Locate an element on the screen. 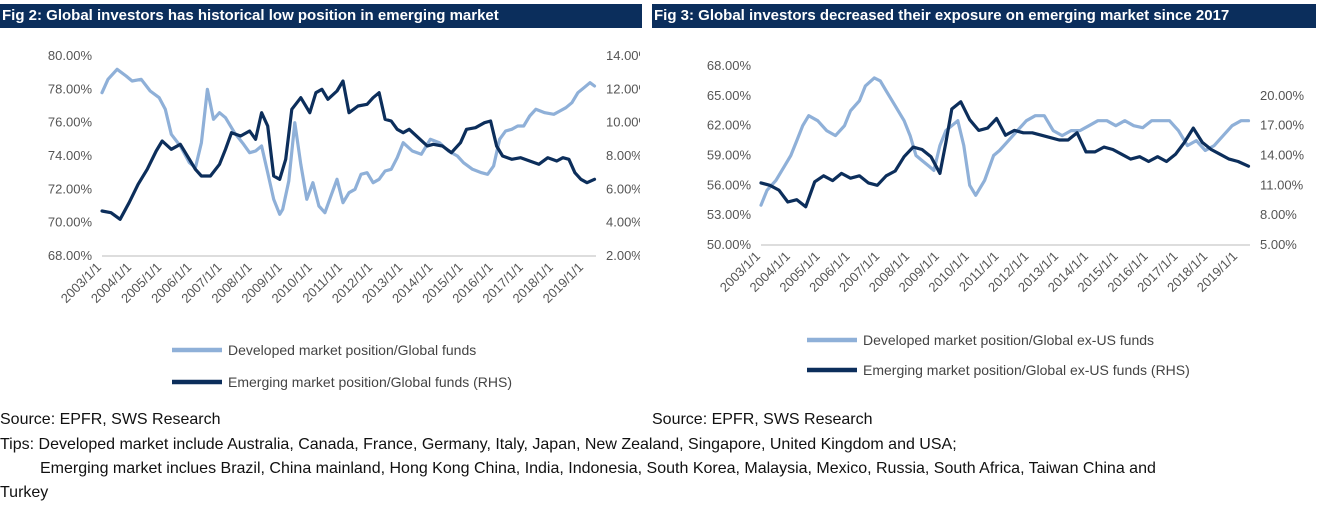 The height and width of the screenshot is (512, 1317). fig3-y-left-tick: 68.00% is located at coordinates (729, 65).